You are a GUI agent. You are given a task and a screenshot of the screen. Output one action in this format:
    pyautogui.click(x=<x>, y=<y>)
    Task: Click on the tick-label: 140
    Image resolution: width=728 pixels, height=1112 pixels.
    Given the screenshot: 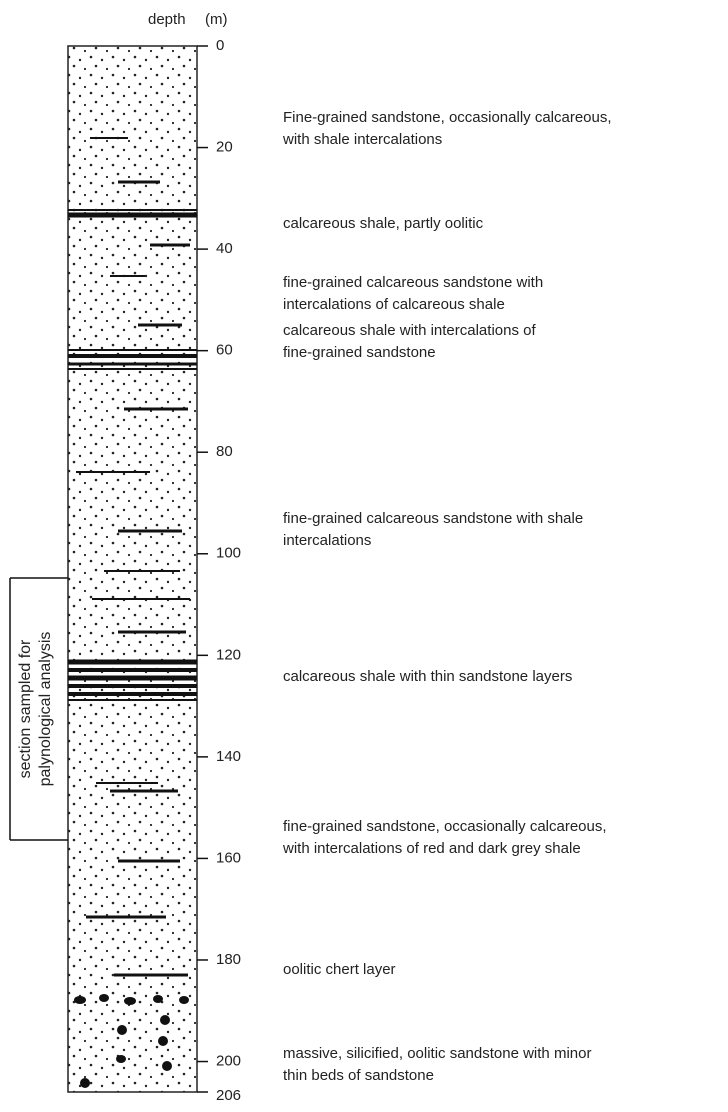 What is the action you would take?
    pyautogui.click(x=228, y=756)
    